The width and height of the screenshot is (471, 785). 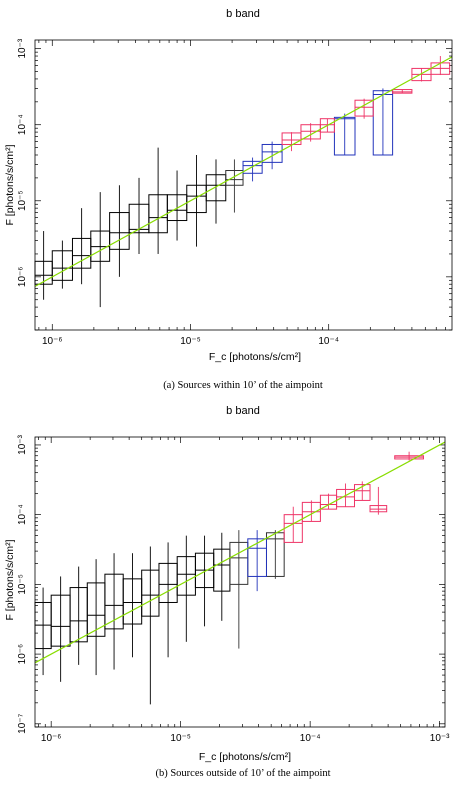 What do you see at coordinates (243, 385) in the screenshot?
I see `figure-caption: (a) Sources within 10’ of the aimpoint` at bounding box center [243, 385].